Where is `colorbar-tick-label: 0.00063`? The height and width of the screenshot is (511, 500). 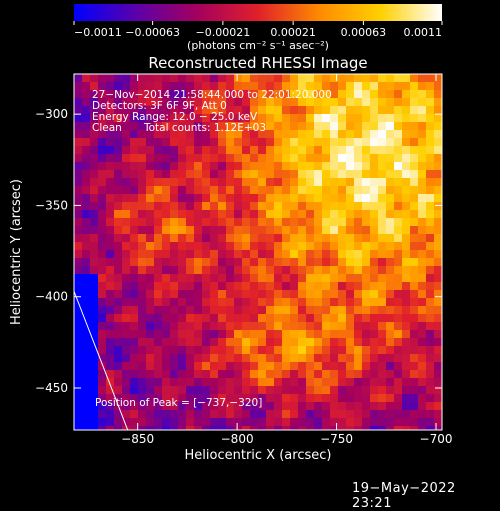 colorbar-tick-label: 0.00063 is located at coordinates (364, 32).